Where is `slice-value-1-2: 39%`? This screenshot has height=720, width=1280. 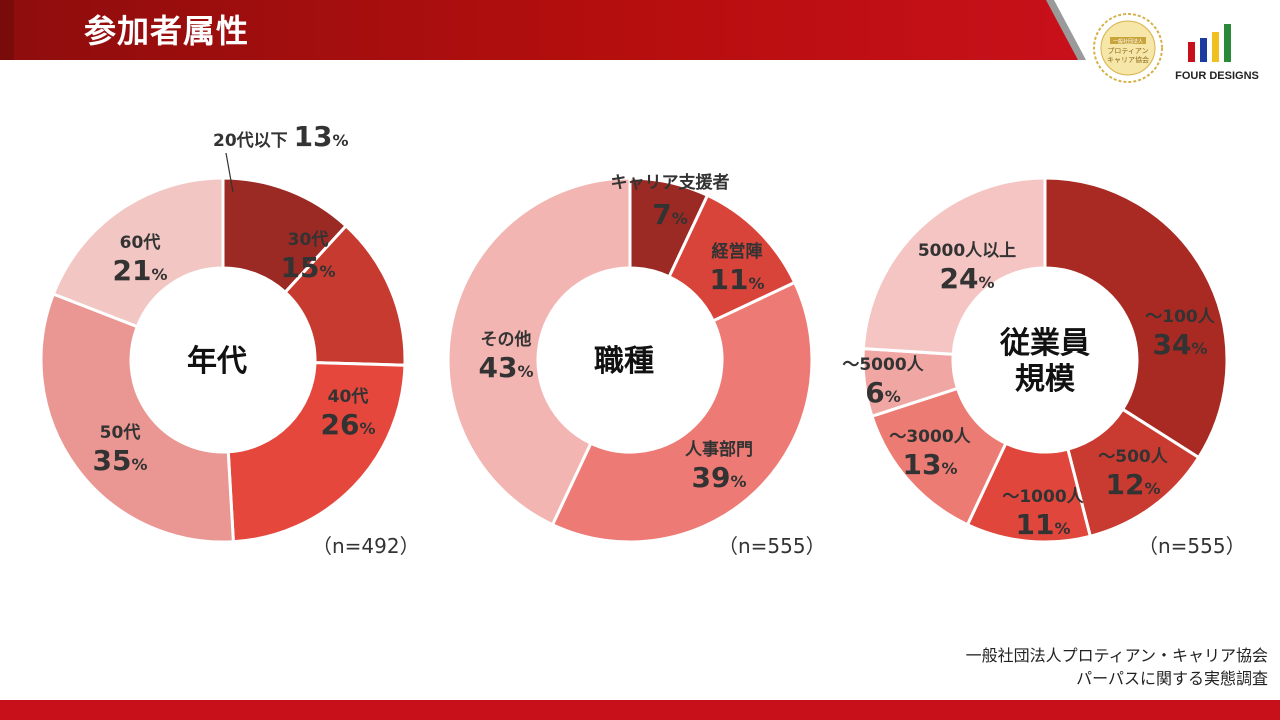
slice-value-1-2: 39% is located at coordinates (719, 477).